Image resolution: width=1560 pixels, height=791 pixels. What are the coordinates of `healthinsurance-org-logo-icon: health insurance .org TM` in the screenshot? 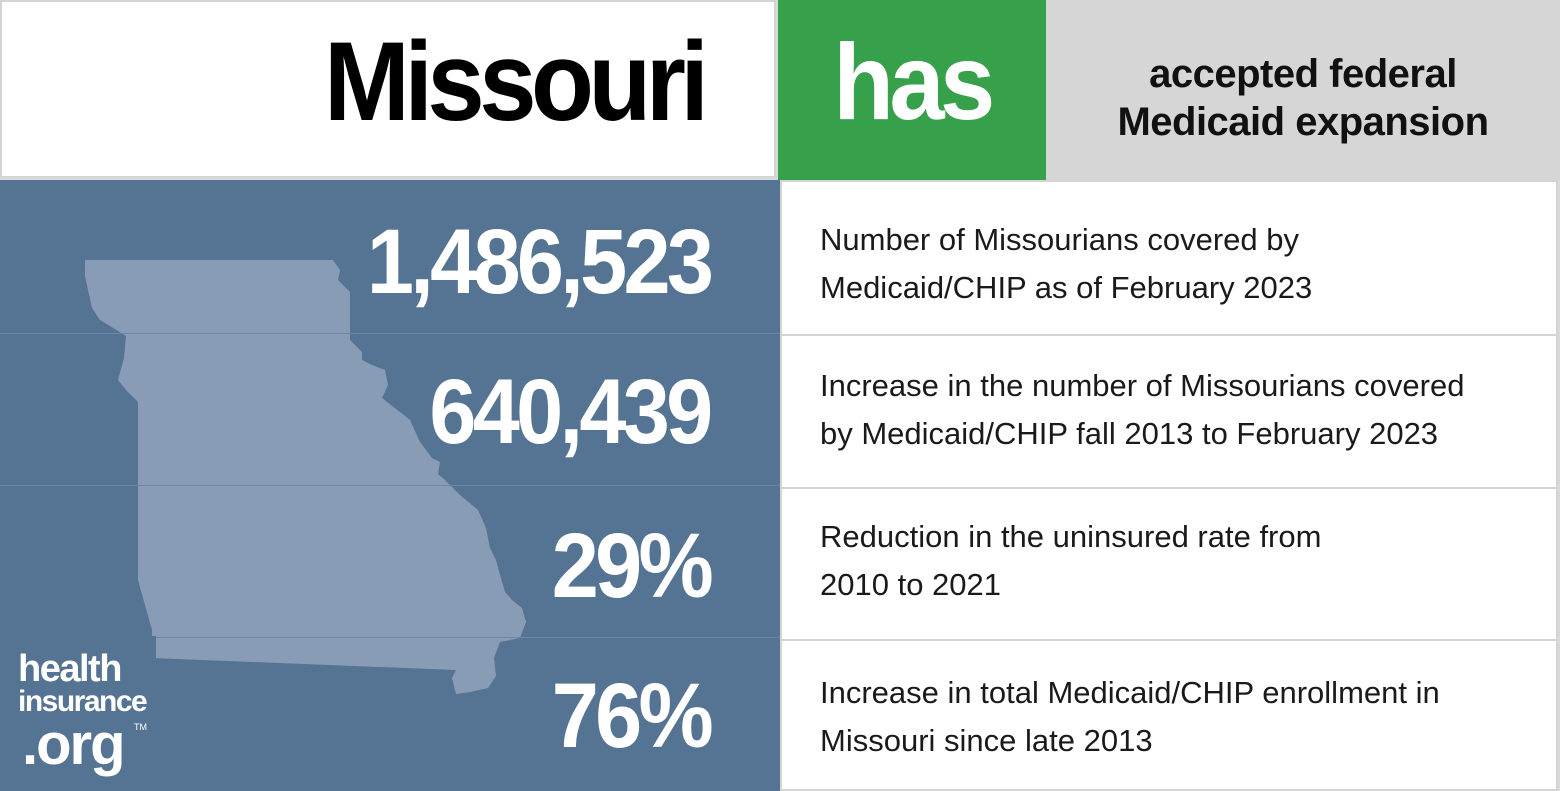 It's located at (78, 713).